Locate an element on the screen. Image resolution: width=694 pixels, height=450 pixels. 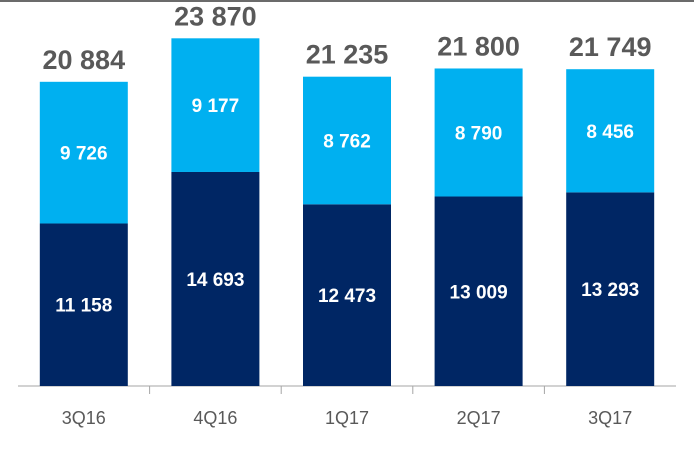
segment-label-4Q16-1: 9 177 is located at coordinates (216, 106).